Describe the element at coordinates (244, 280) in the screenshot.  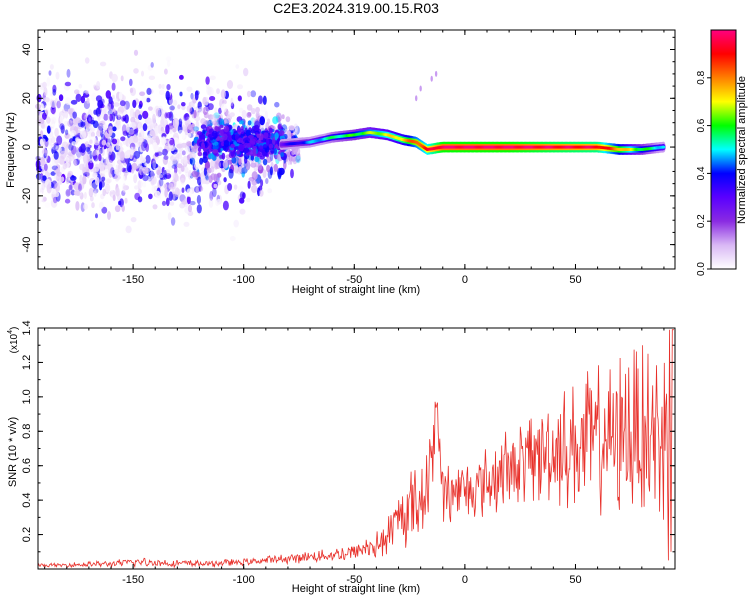
I see `x-tick-label: -100` at that location.